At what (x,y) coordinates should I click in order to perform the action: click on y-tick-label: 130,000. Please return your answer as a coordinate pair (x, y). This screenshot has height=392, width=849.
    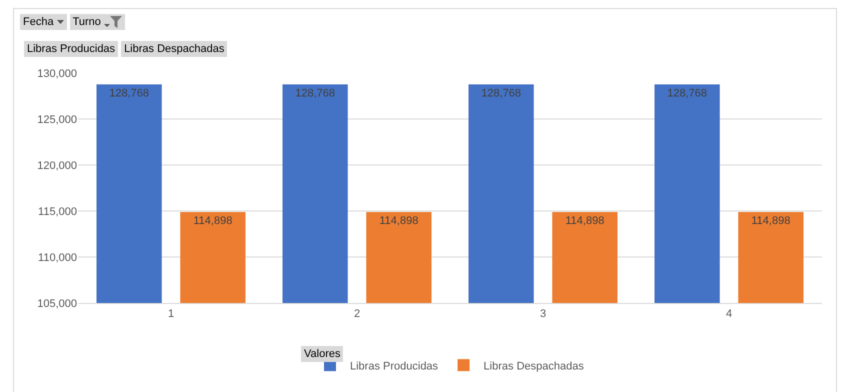
    Looking at the image, I should click on (57, 74).